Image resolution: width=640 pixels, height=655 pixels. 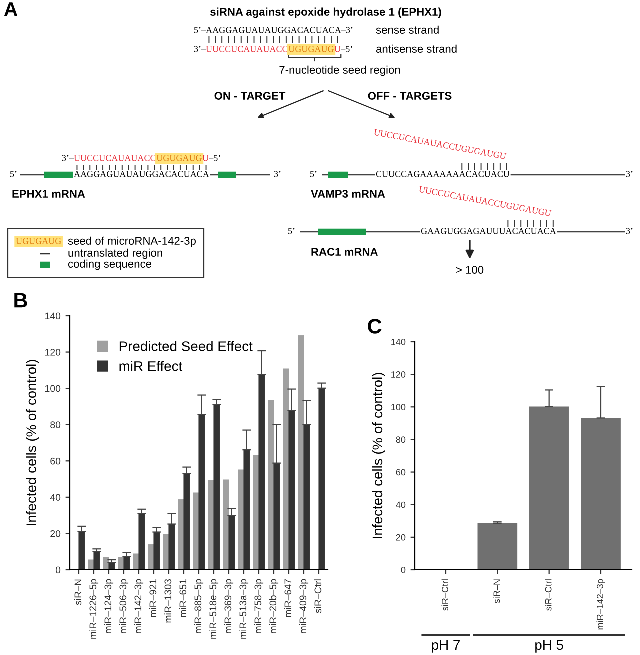 I want to click on text: 7-nucleotide seed region, so click(x=340, y=71).